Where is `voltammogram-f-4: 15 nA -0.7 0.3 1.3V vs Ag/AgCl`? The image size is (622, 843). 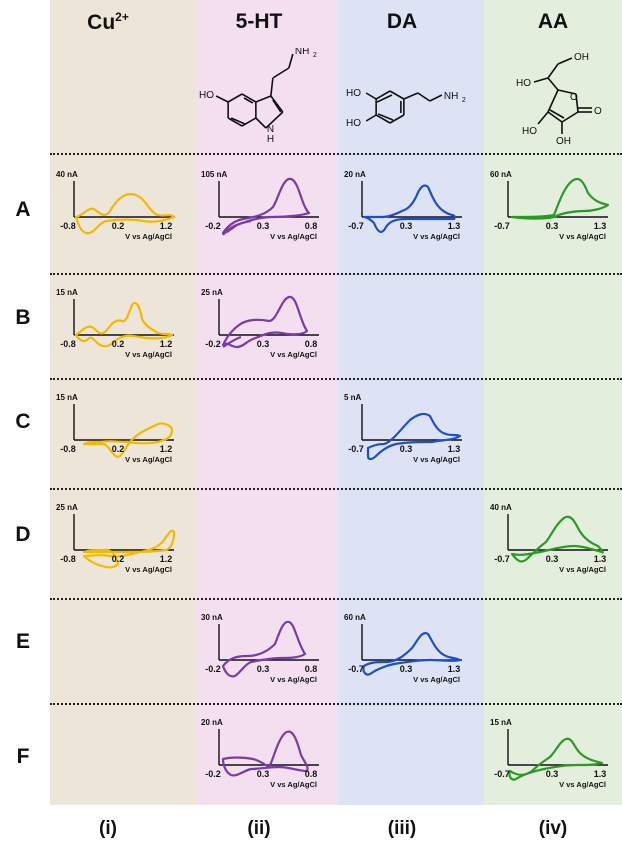
voltammogram-f-4: 15 nA -0.7 0.3 1.3V vs Ag/AgCl is located at coordinates (549, 753).